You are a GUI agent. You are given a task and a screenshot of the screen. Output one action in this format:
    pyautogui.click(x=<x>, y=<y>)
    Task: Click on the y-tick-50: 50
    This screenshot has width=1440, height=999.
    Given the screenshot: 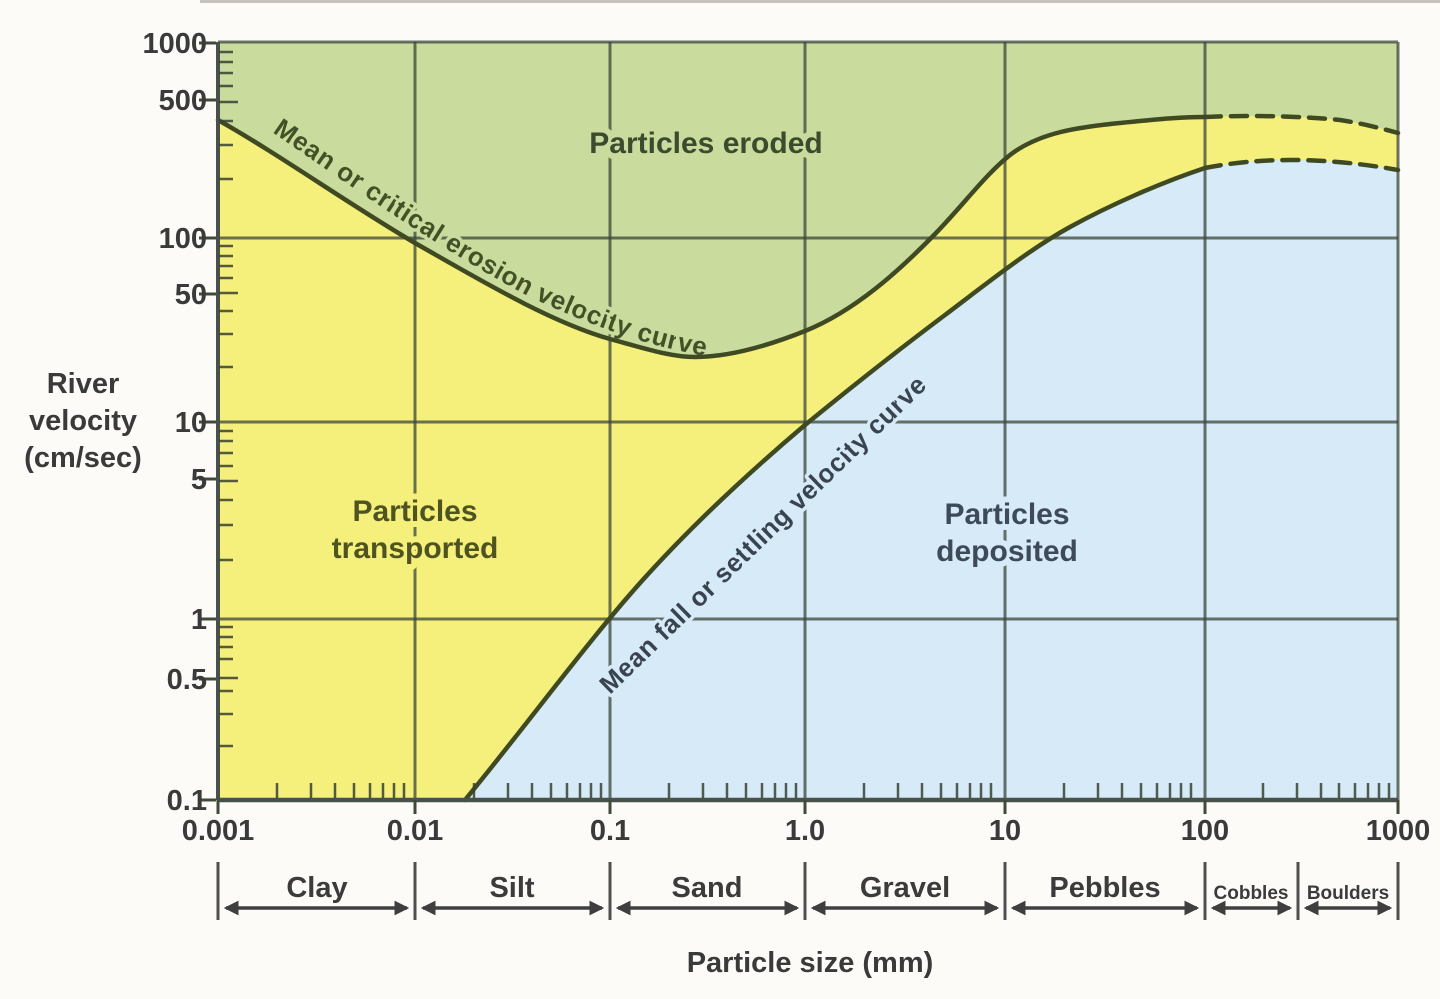 What is the action you would take?
    pyautogui.click(x=191, y=295)
    